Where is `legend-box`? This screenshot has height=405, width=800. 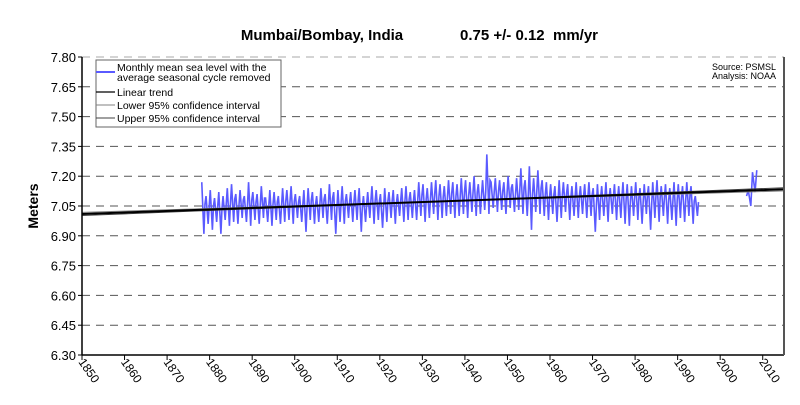 legend-box is located at coordinates (188, 93).